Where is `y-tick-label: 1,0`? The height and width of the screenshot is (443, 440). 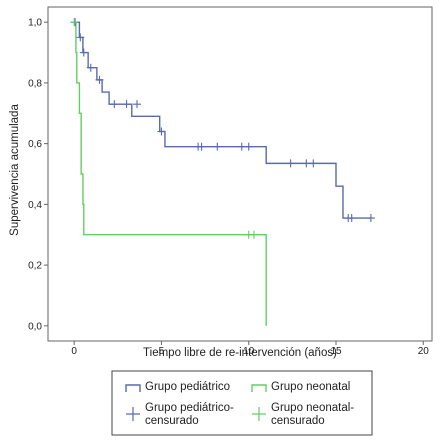 y-tick-label: 1,0 is located at coordinates (35, 23).